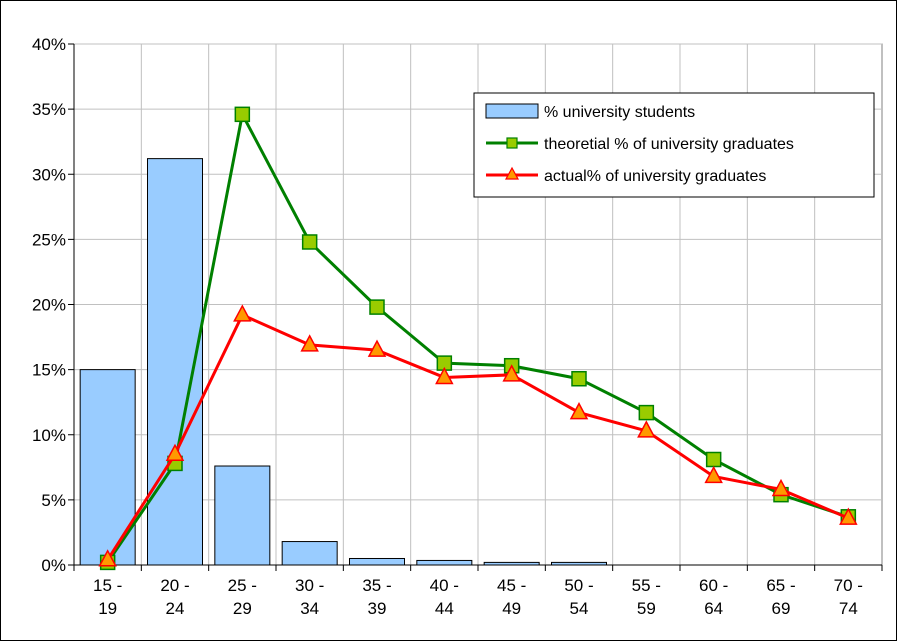  Describe the element at coordinates (578, 597) in the screenshot. I see `x-tick-label: 50 -54` at that location.